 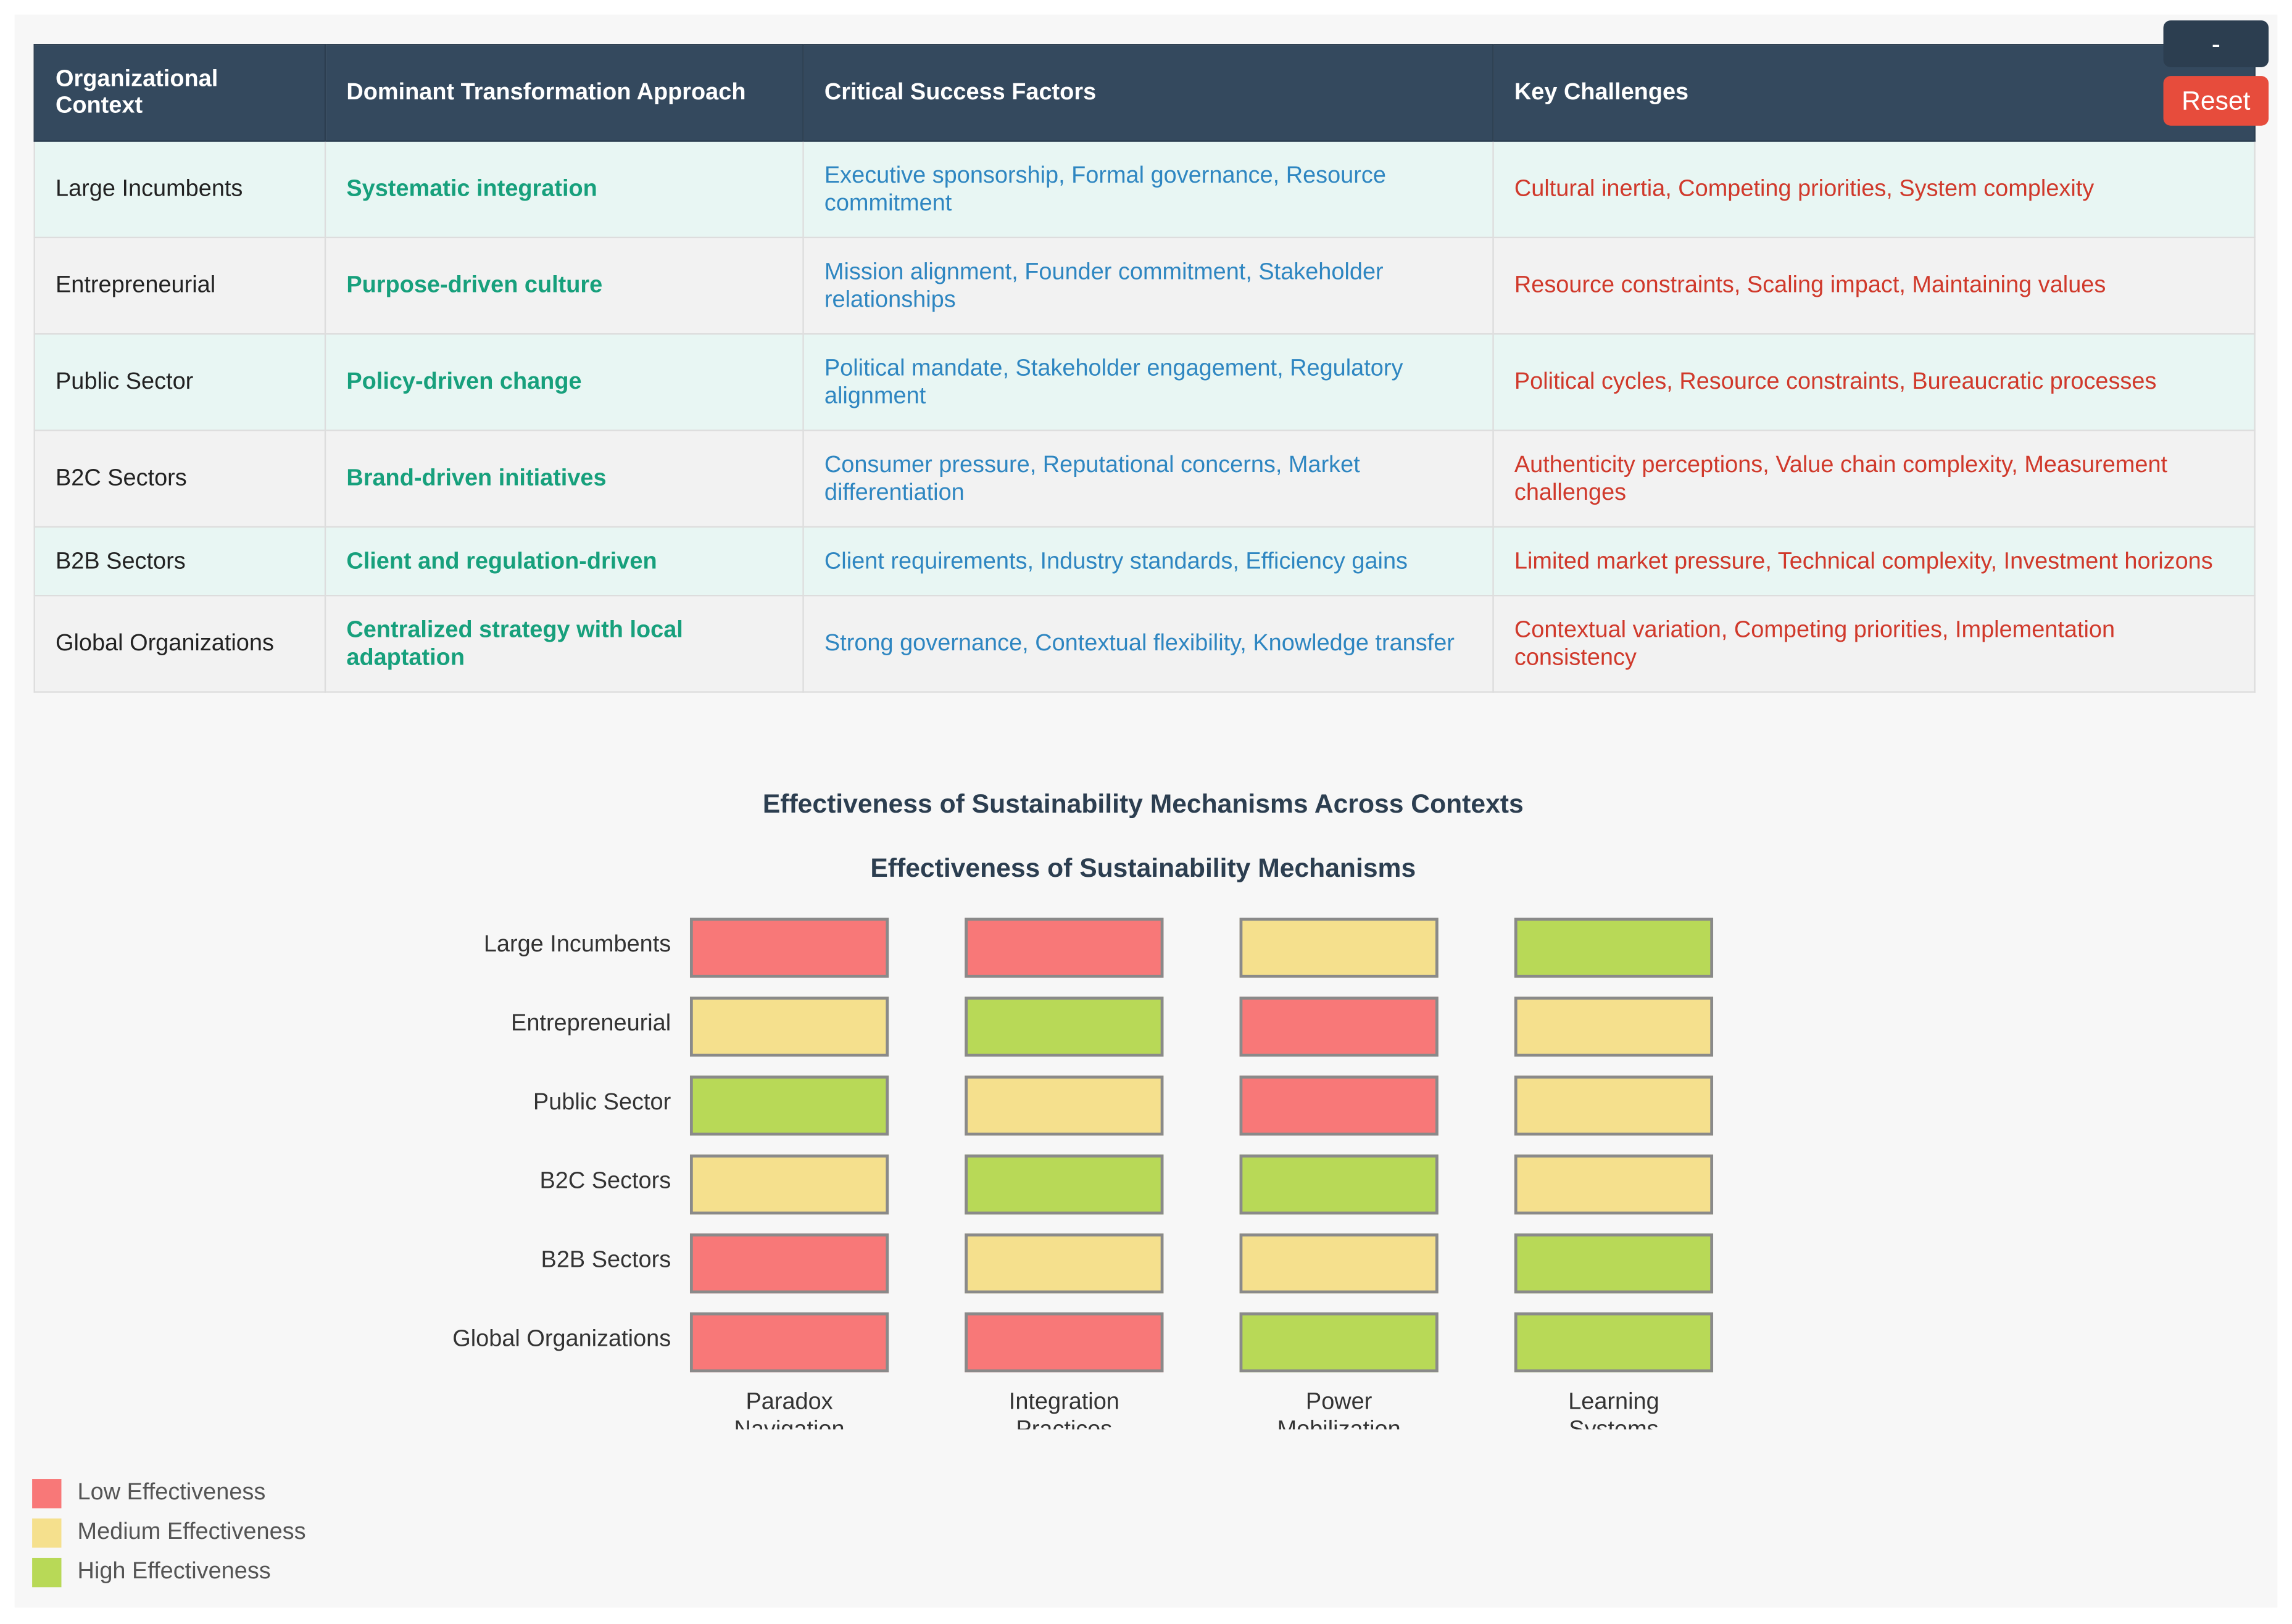 What do you see at coordinates (561, 1339) in the screenshot?
I see `row-label: Global Organizations` at bounding box center [561, 1339].